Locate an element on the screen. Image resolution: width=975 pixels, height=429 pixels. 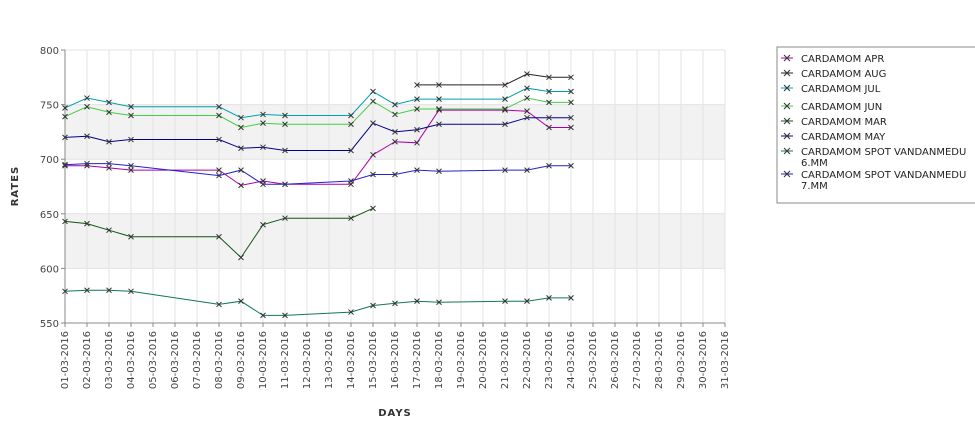
legend-label-line: 6.MM is located at coordinates (814, 163).